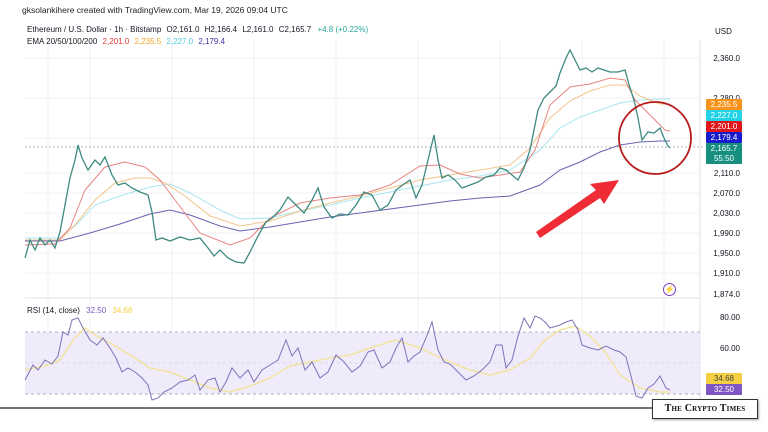 The image size is (768, 432). Describe the element at coordinates (669, 289) in the screenshot. I see `lightning-icon: ⚡` at that location.